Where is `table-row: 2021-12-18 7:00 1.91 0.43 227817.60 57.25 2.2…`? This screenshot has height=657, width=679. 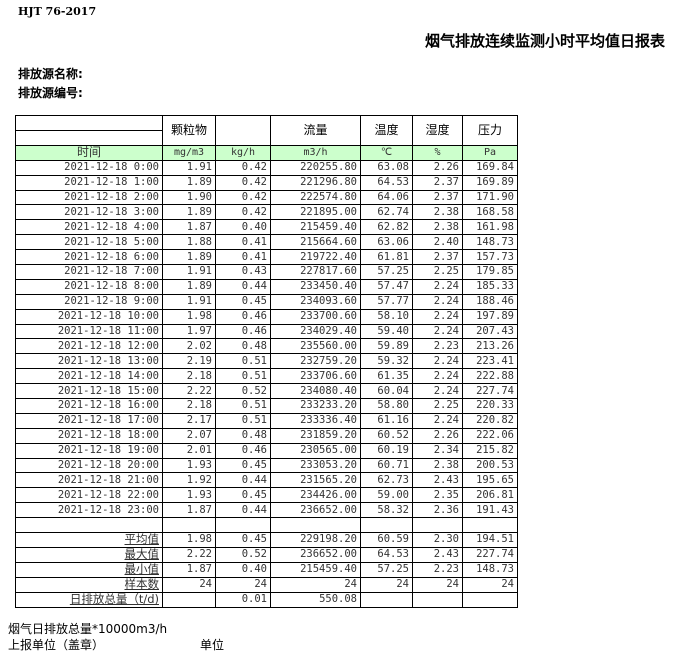
table-row: 2021-12-18 7:00 1.91 0.43 227817.60 57.25 2.2… is located at coordinates (266, 272).